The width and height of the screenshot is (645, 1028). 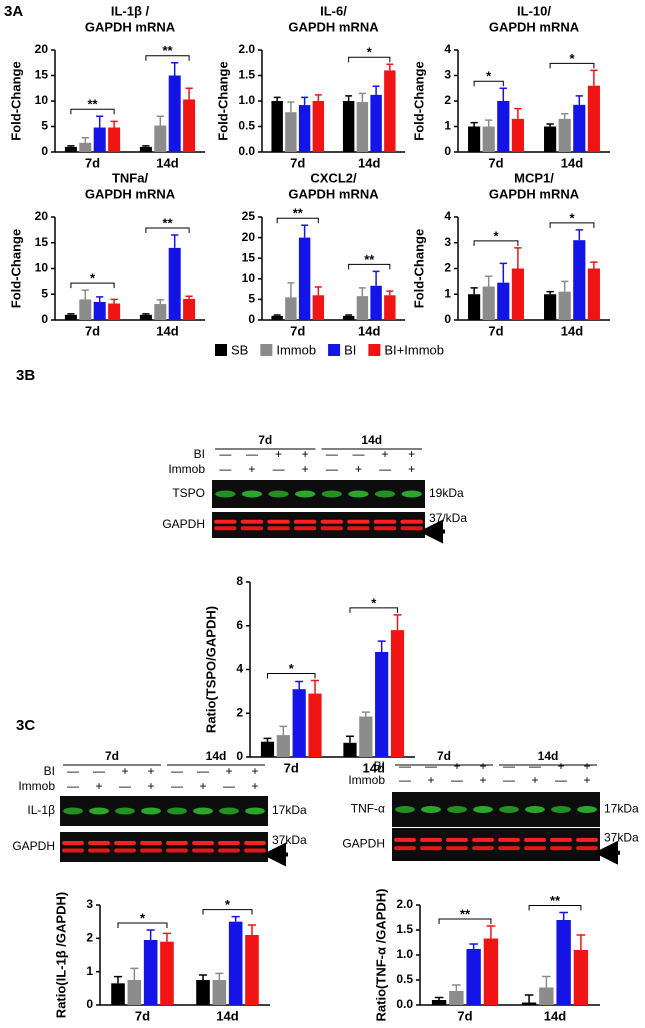 I want to click on group-label: 7d, so click(x=444, y=756).